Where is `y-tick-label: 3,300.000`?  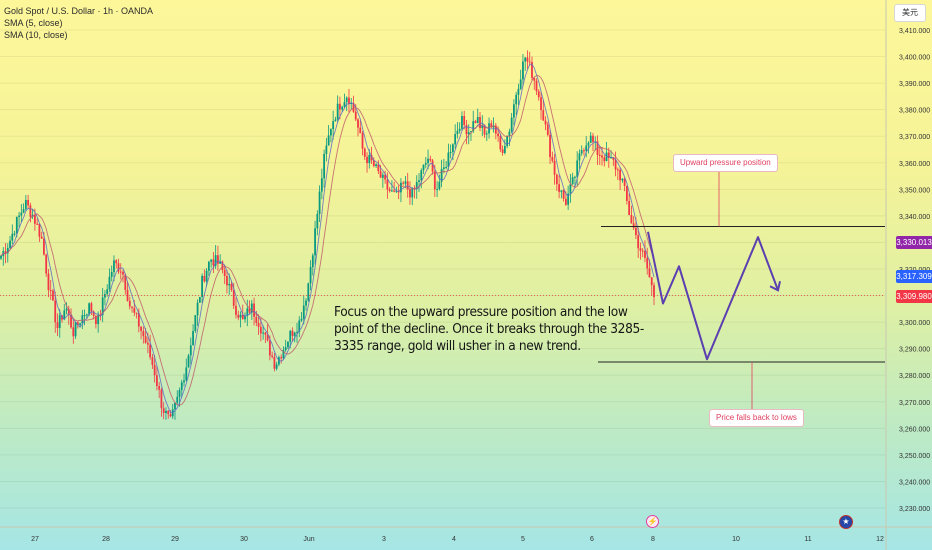
y-tick-label: 3,300.000 is located at coordinates (914, 323).